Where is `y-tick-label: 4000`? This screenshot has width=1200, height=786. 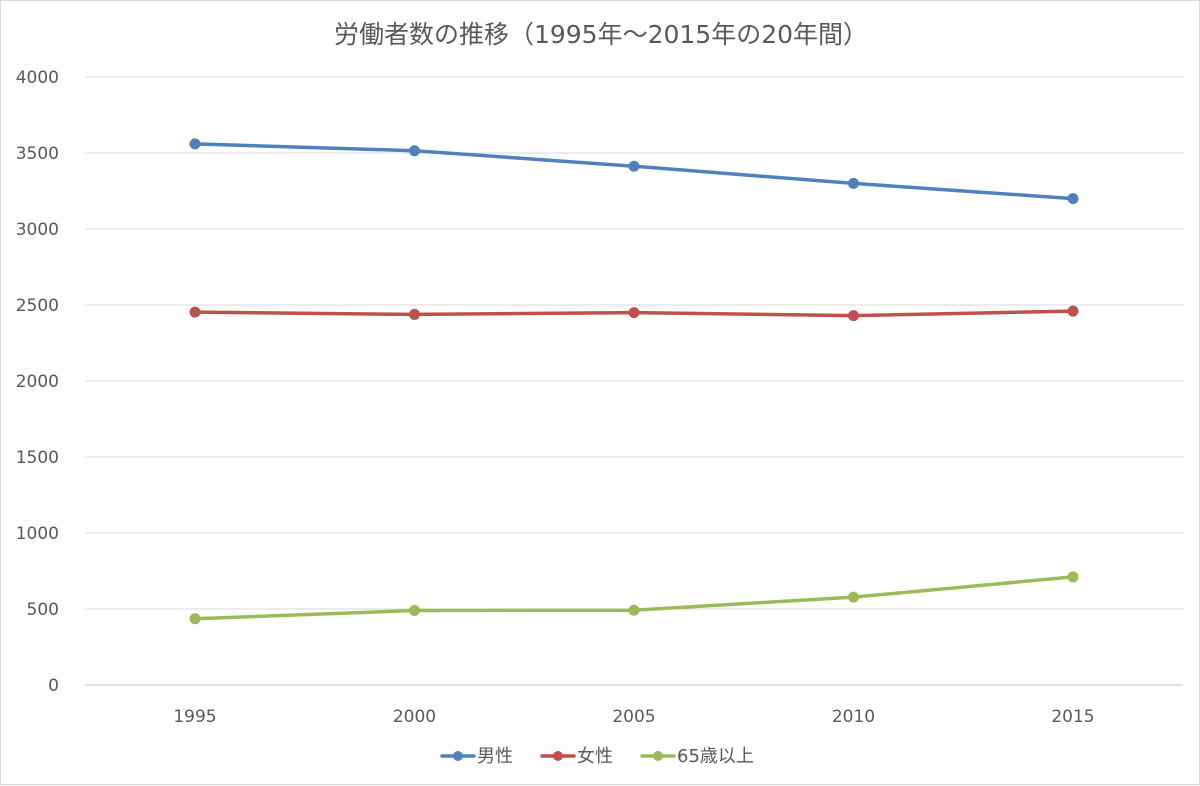 y-tick-label: 4000 is located at coordinates (37, 78).